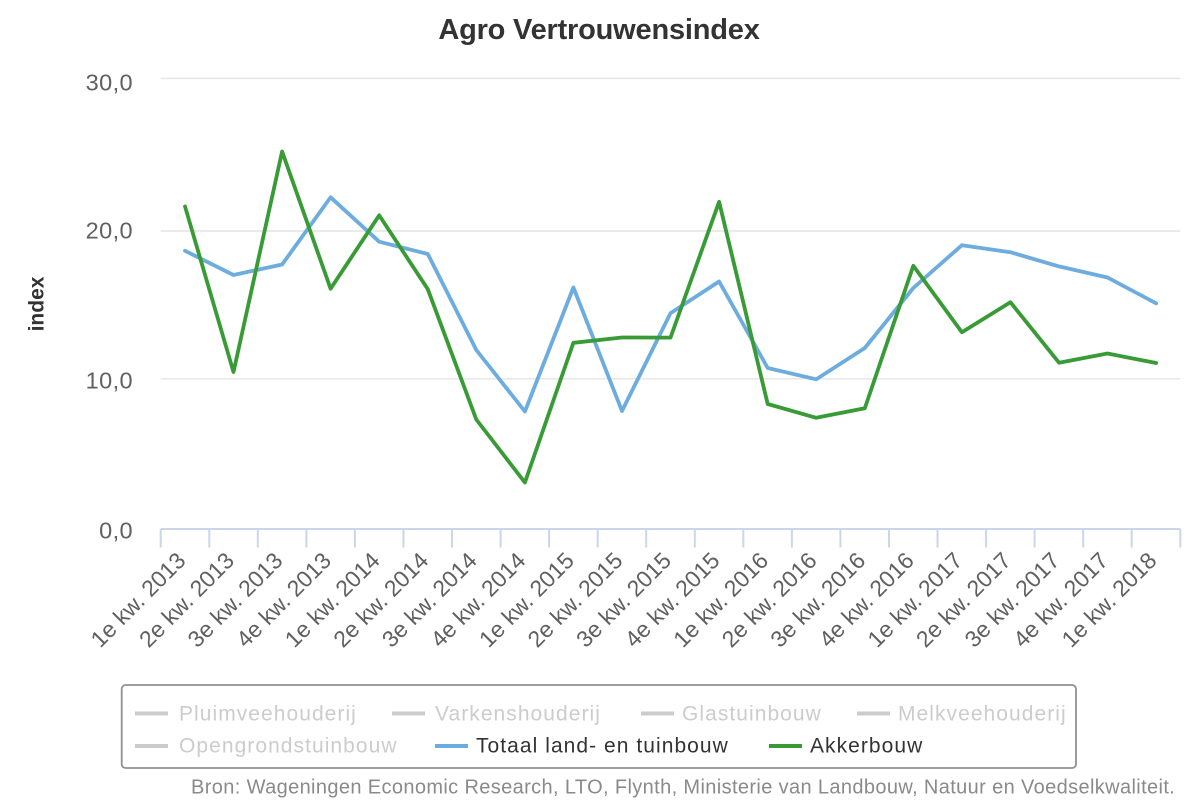 The image size is (1200, 800). I want to click on svg-text: 0,0, so click(116, 530).